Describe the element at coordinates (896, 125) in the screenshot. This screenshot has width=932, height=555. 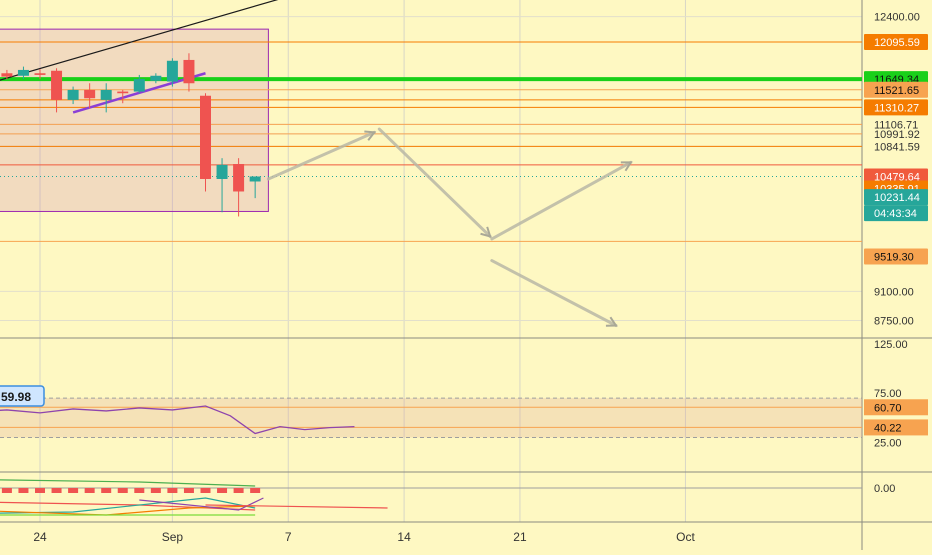
I see `price-tick-label: 11106.71` at that location.